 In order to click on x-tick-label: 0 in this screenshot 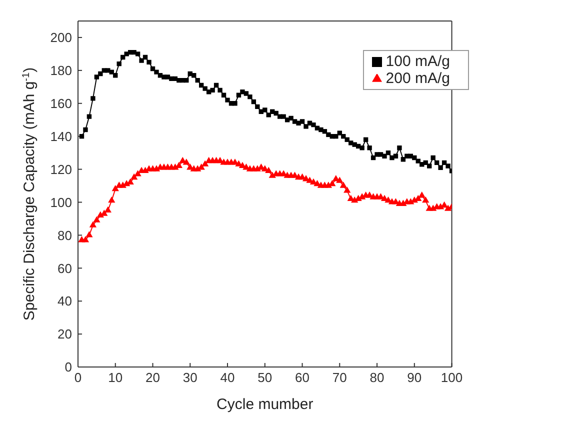, I will do `click(78, 378)`.